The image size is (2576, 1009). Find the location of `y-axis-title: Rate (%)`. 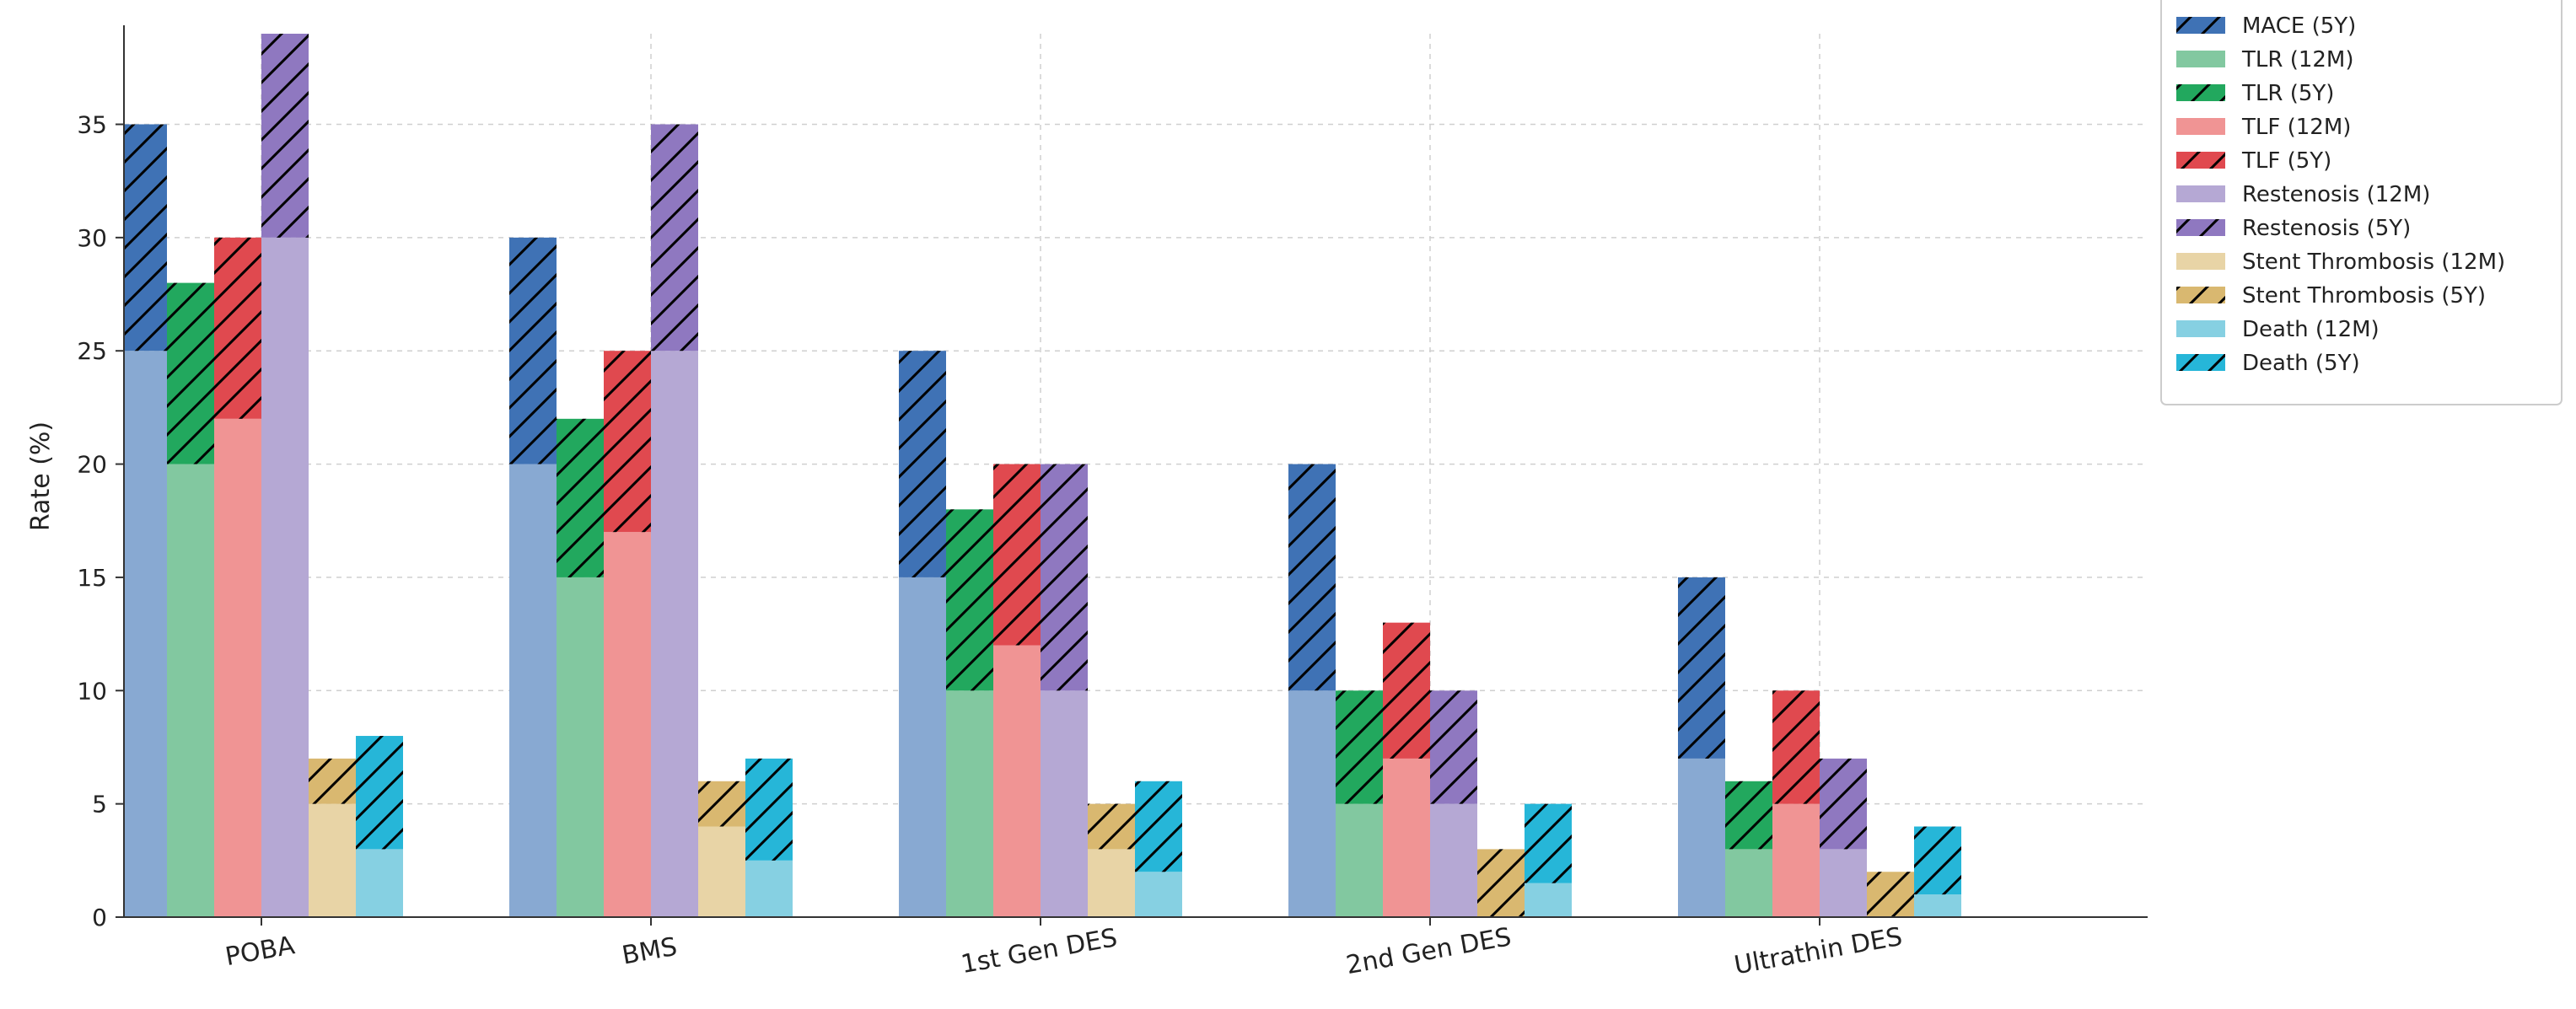

y-axis-title: Rate (%) is located at coordinates (41, 476).